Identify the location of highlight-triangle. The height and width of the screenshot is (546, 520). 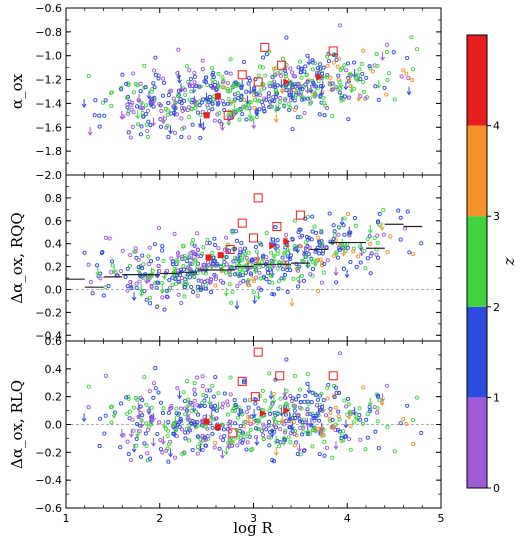
(320, 77).